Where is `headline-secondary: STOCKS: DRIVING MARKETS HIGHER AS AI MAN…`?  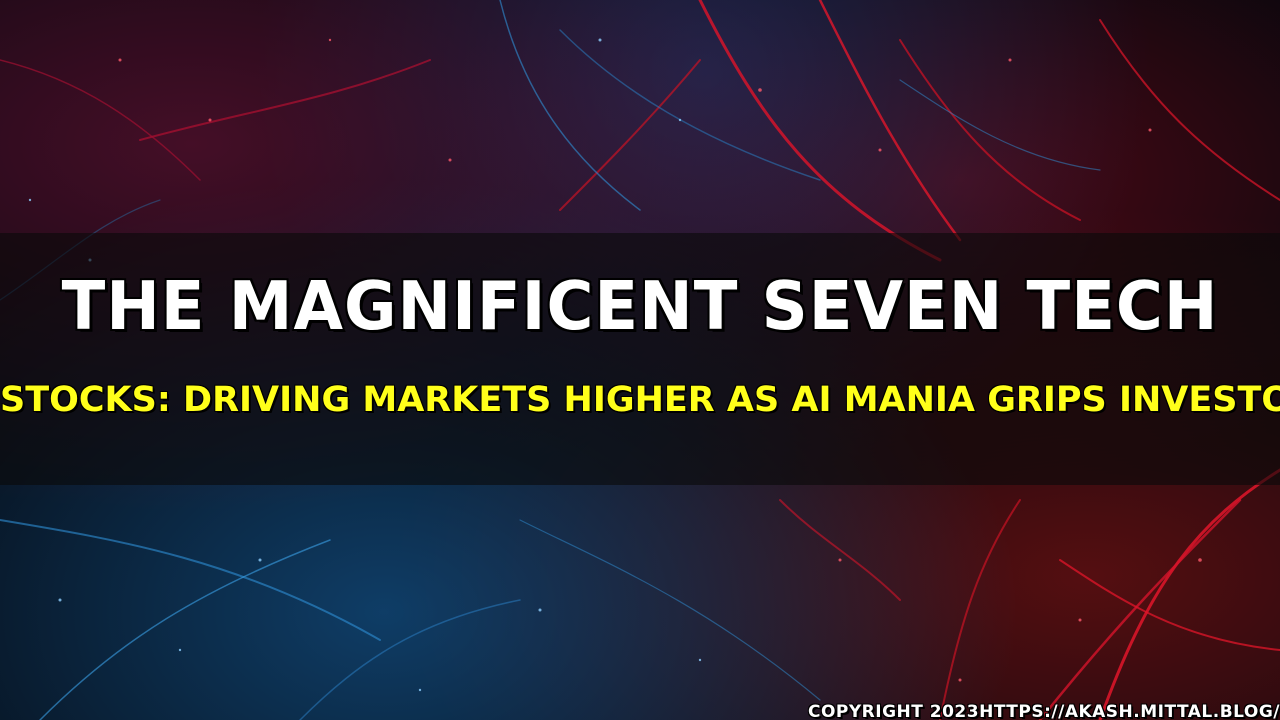 headline-secondary: STOCKS: DRIVING MARKETS HIGHER AS AI MAN… is located at coordinates (640, 400).